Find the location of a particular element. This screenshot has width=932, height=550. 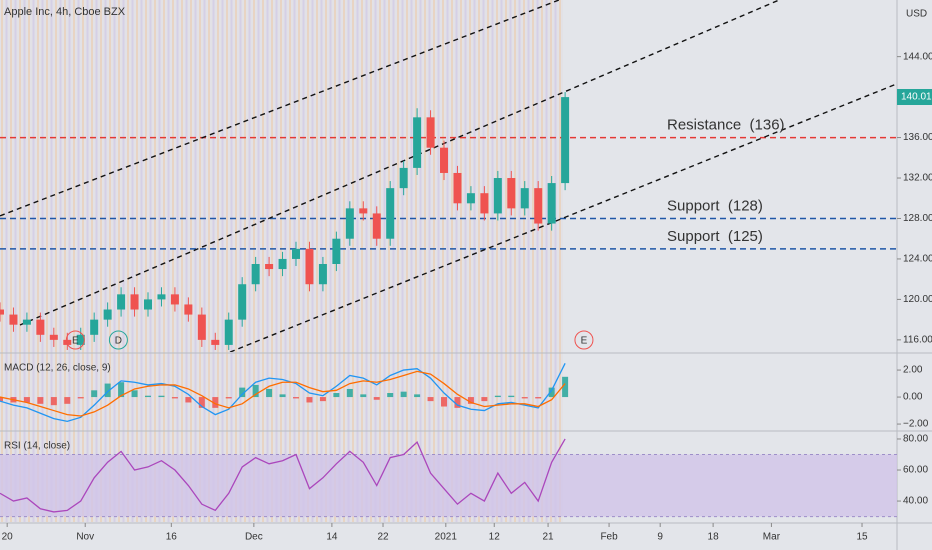

last-price-label: 140.01 is located at coordinates (916, 97).